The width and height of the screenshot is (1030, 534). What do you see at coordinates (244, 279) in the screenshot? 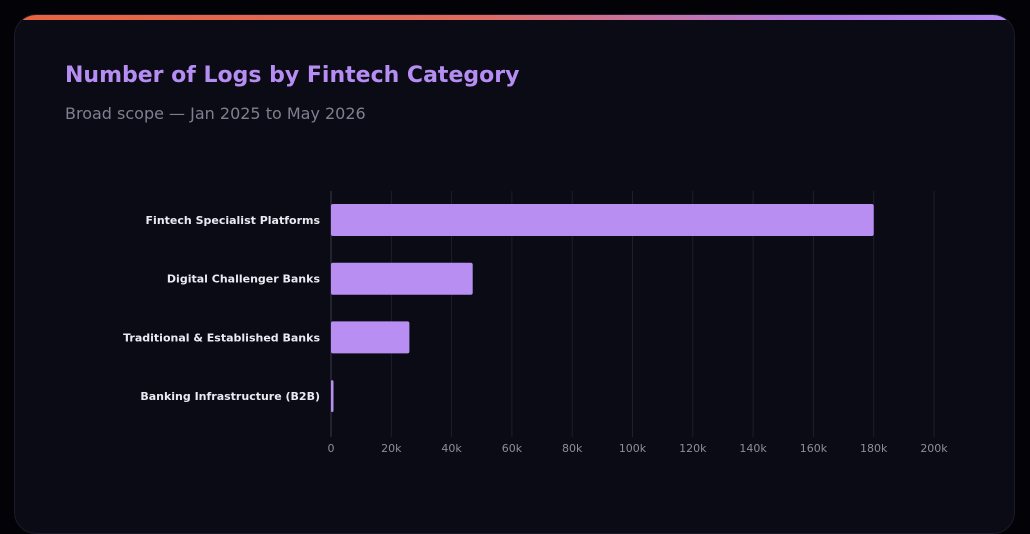
I see `category-label: Digital Challenger Banks` at bounding box center [244, 279].